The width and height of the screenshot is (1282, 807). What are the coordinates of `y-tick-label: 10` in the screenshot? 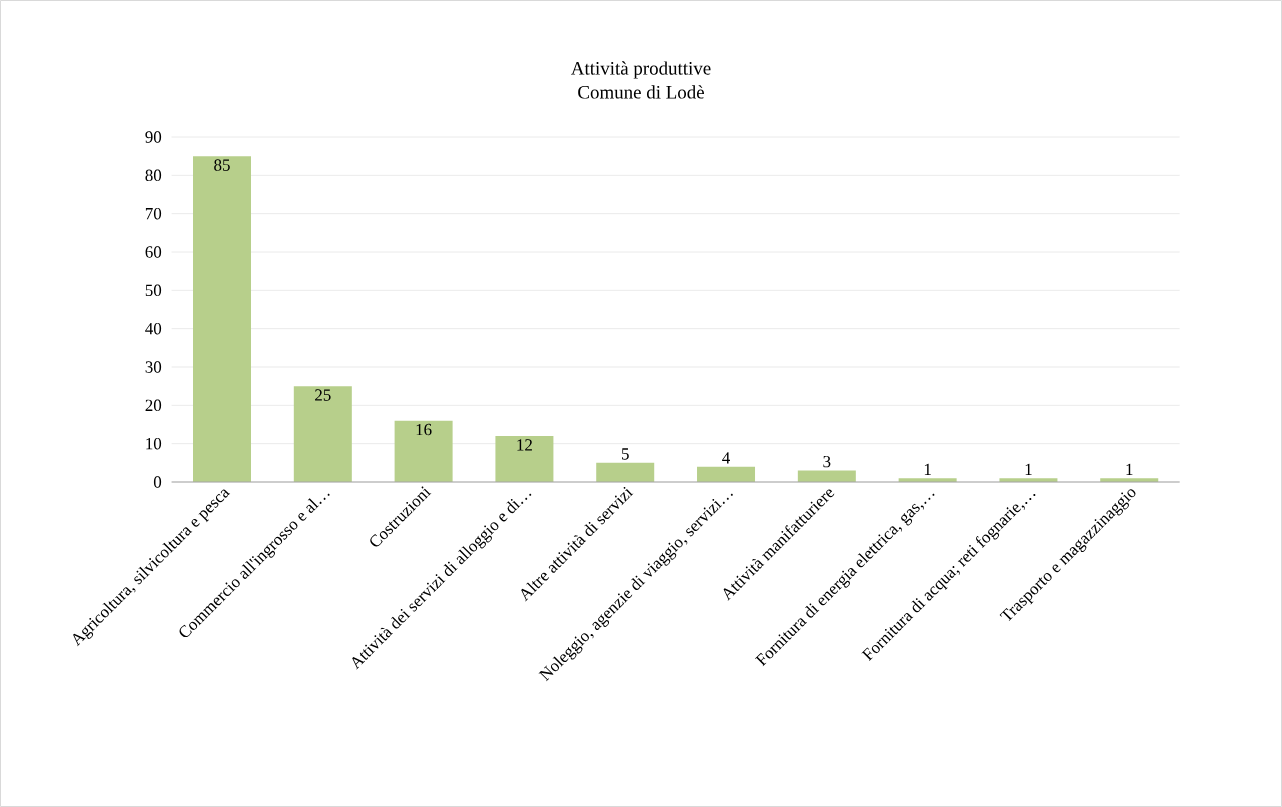 It's located at (154, 443).